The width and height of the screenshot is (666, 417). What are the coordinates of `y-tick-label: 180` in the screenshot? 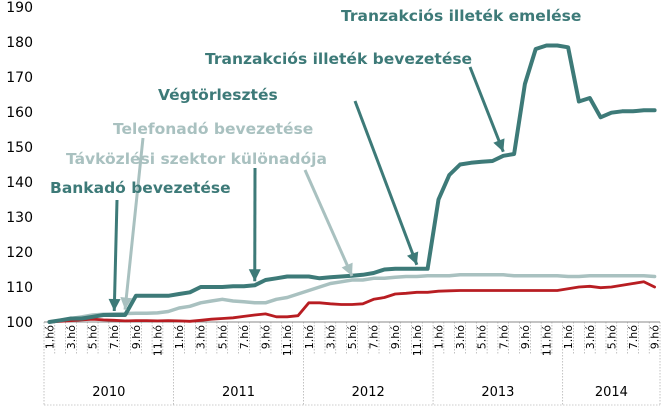 It's located at (19, 43).